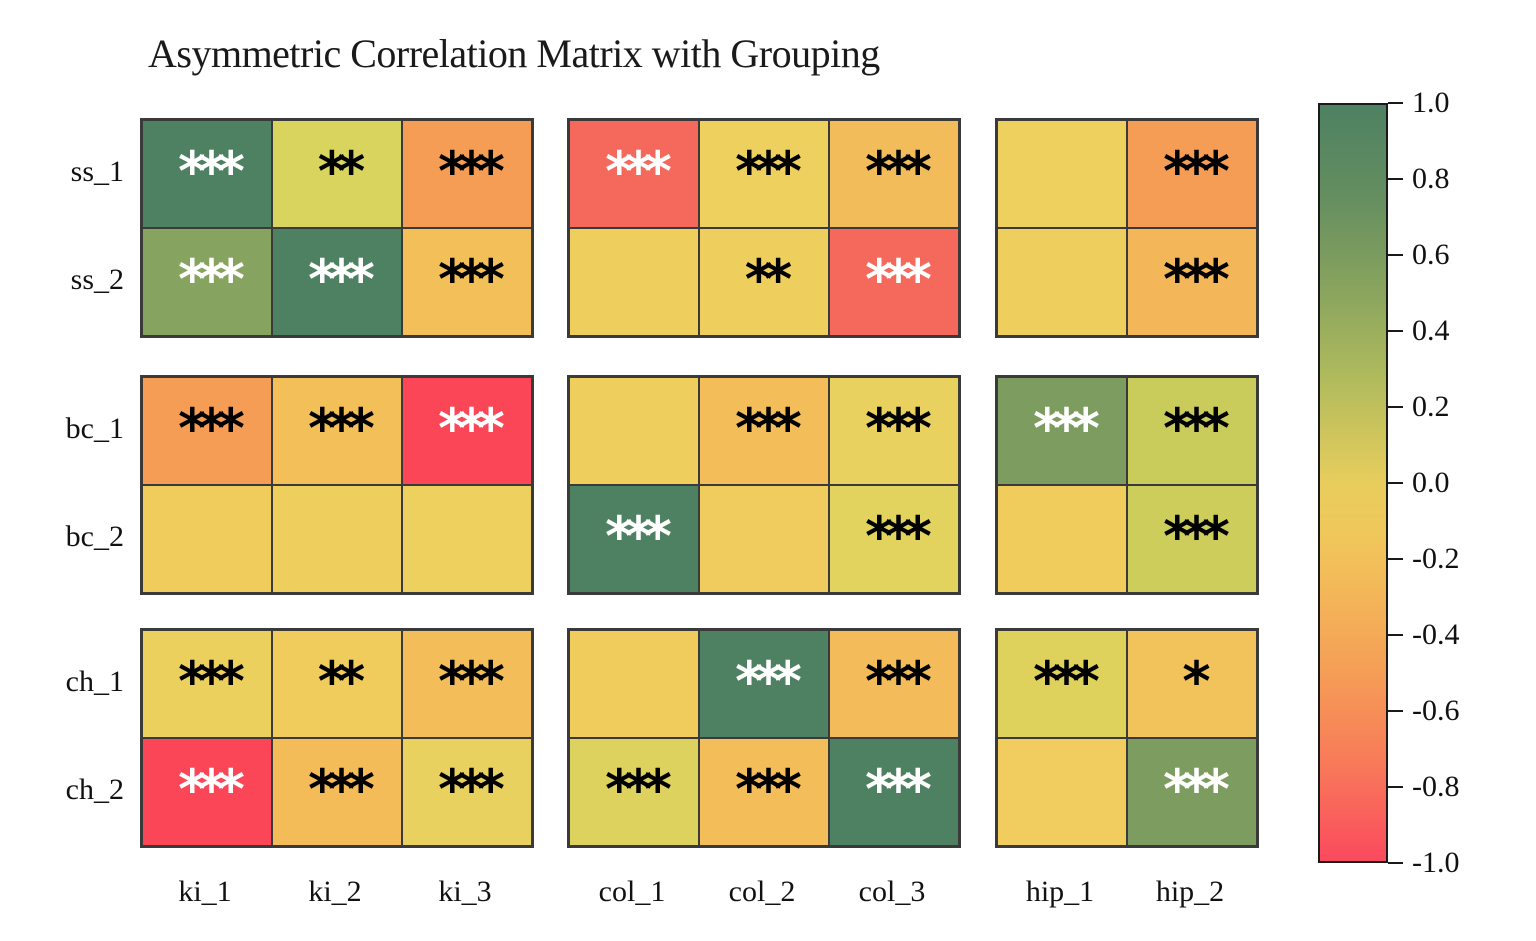  I want to click on heatmap-cell-bc_2-col_3: ***, so click(894, 539).